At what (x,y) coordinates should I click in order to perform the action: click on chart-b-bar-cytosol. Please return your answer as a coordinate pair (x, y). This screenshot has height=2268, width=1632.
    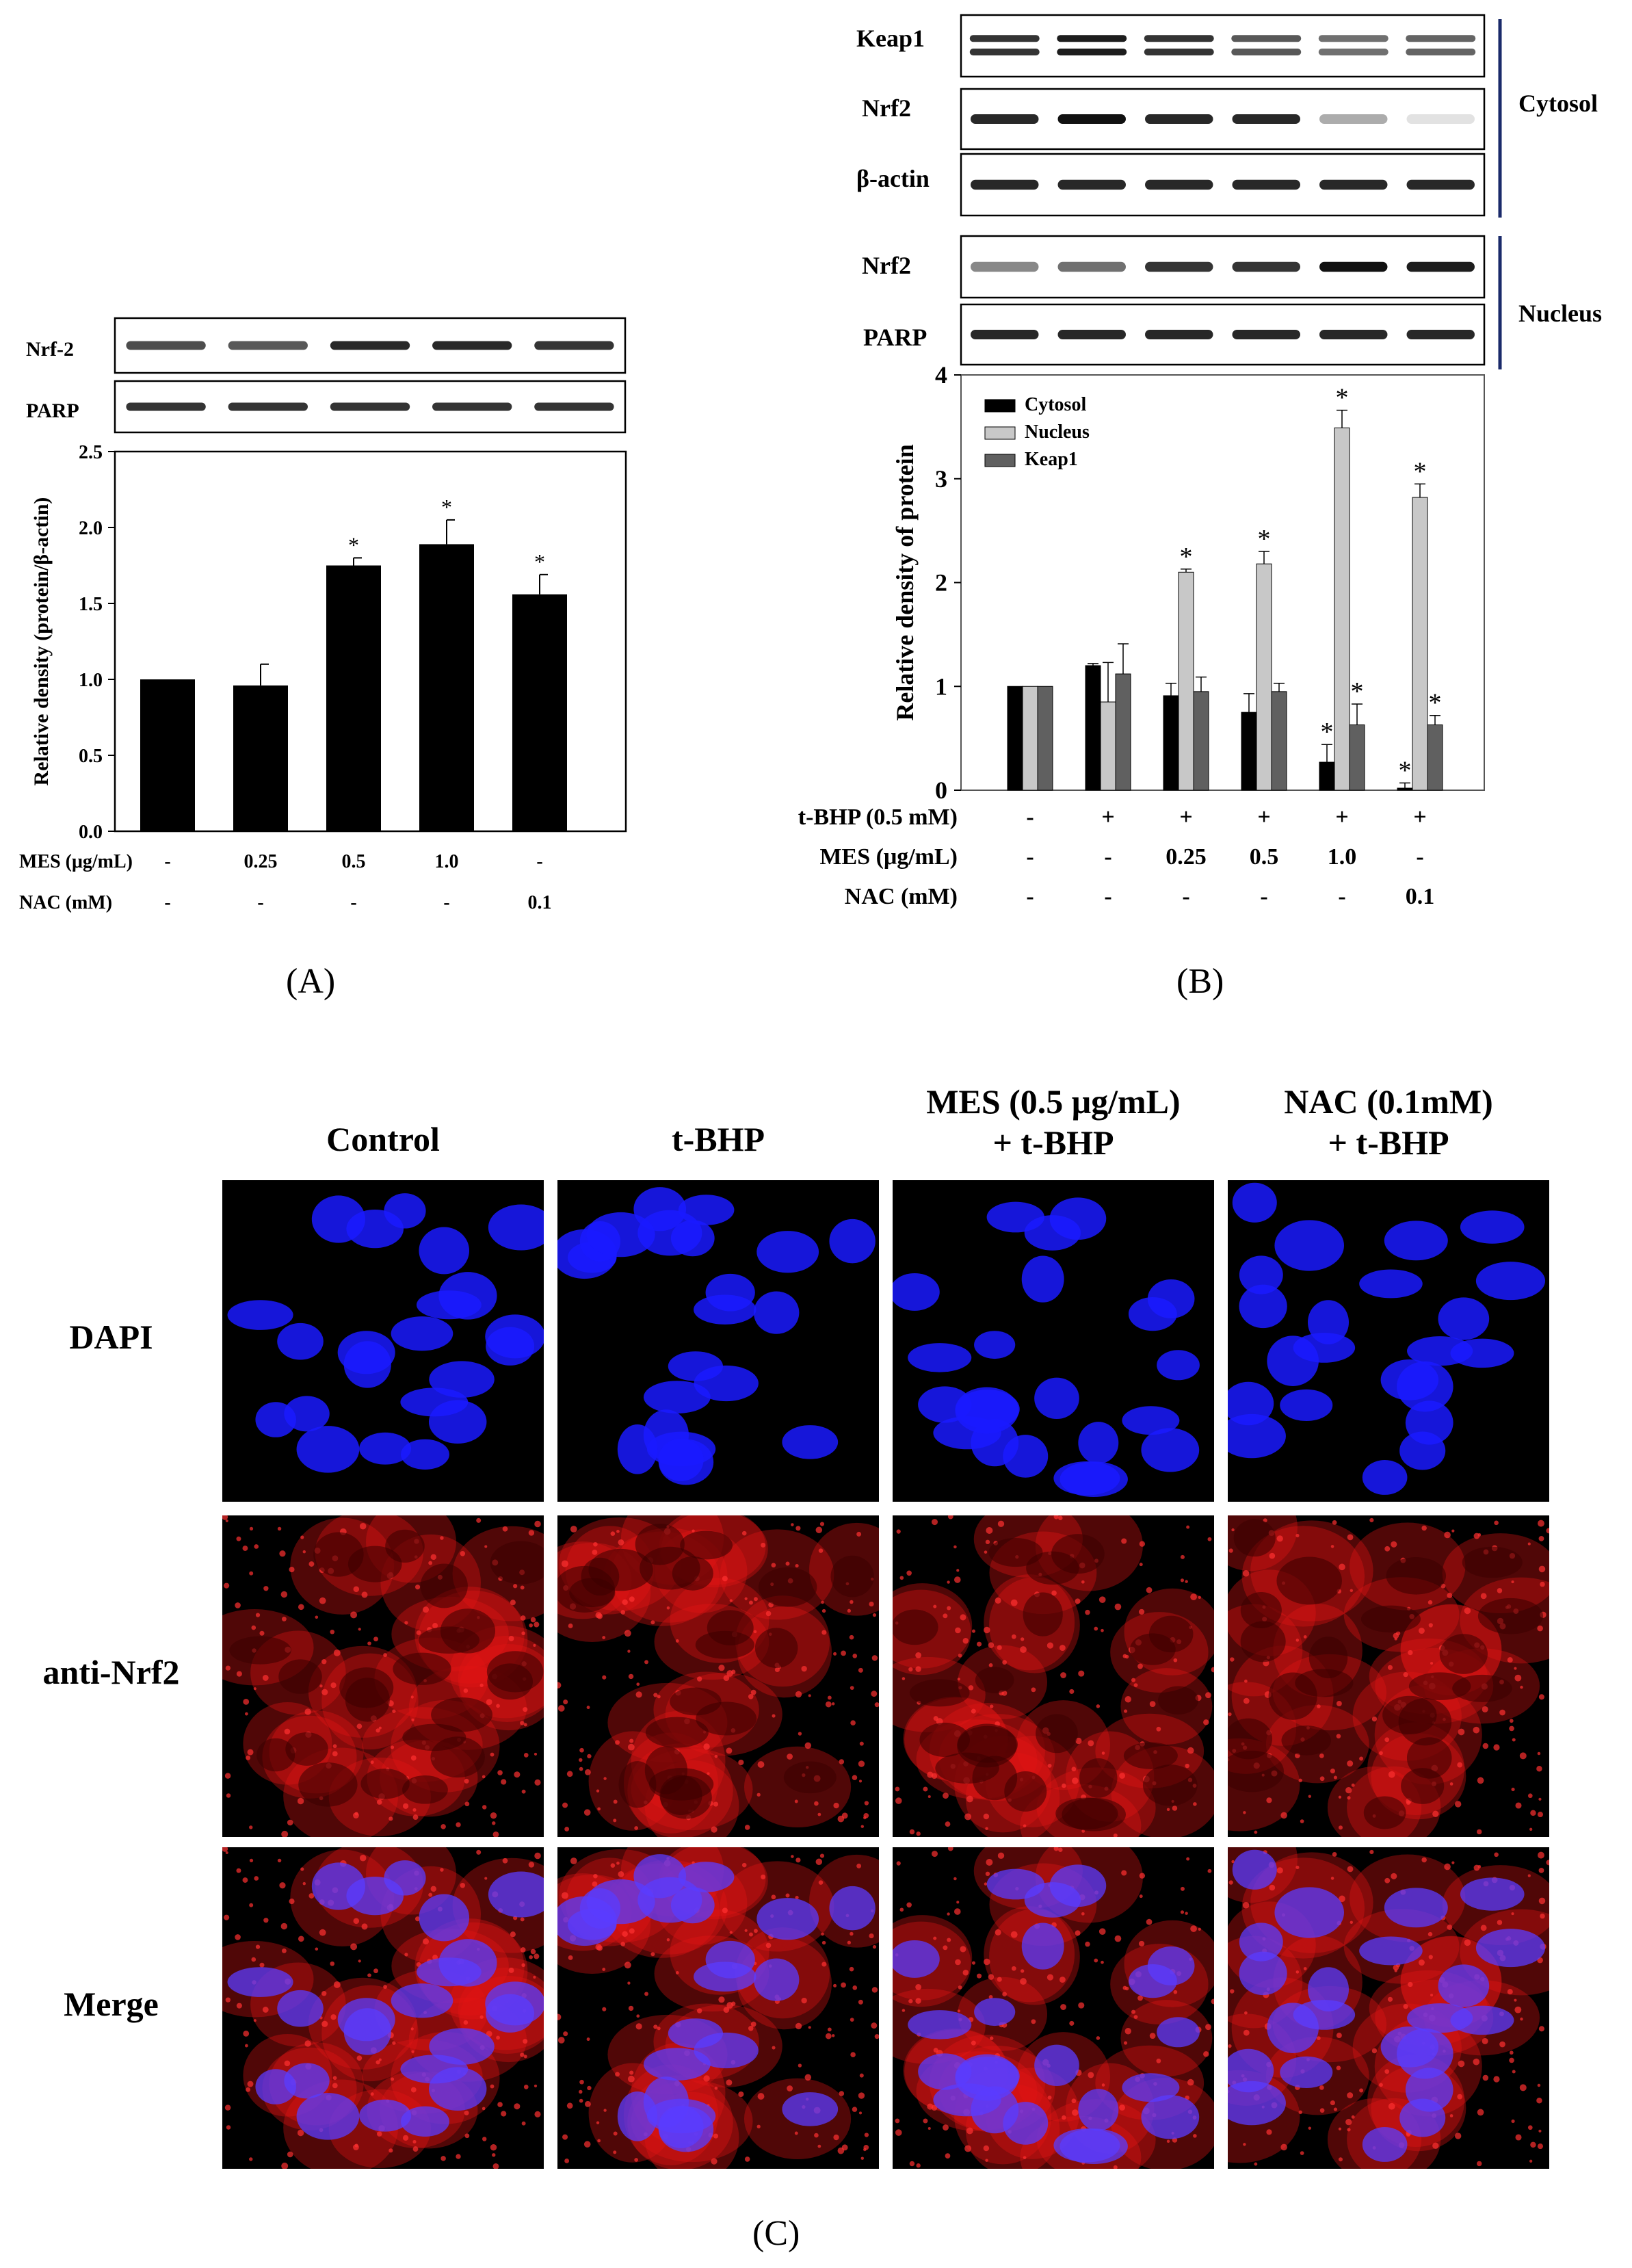
    Looking at the image, I should click on (1405, 789).